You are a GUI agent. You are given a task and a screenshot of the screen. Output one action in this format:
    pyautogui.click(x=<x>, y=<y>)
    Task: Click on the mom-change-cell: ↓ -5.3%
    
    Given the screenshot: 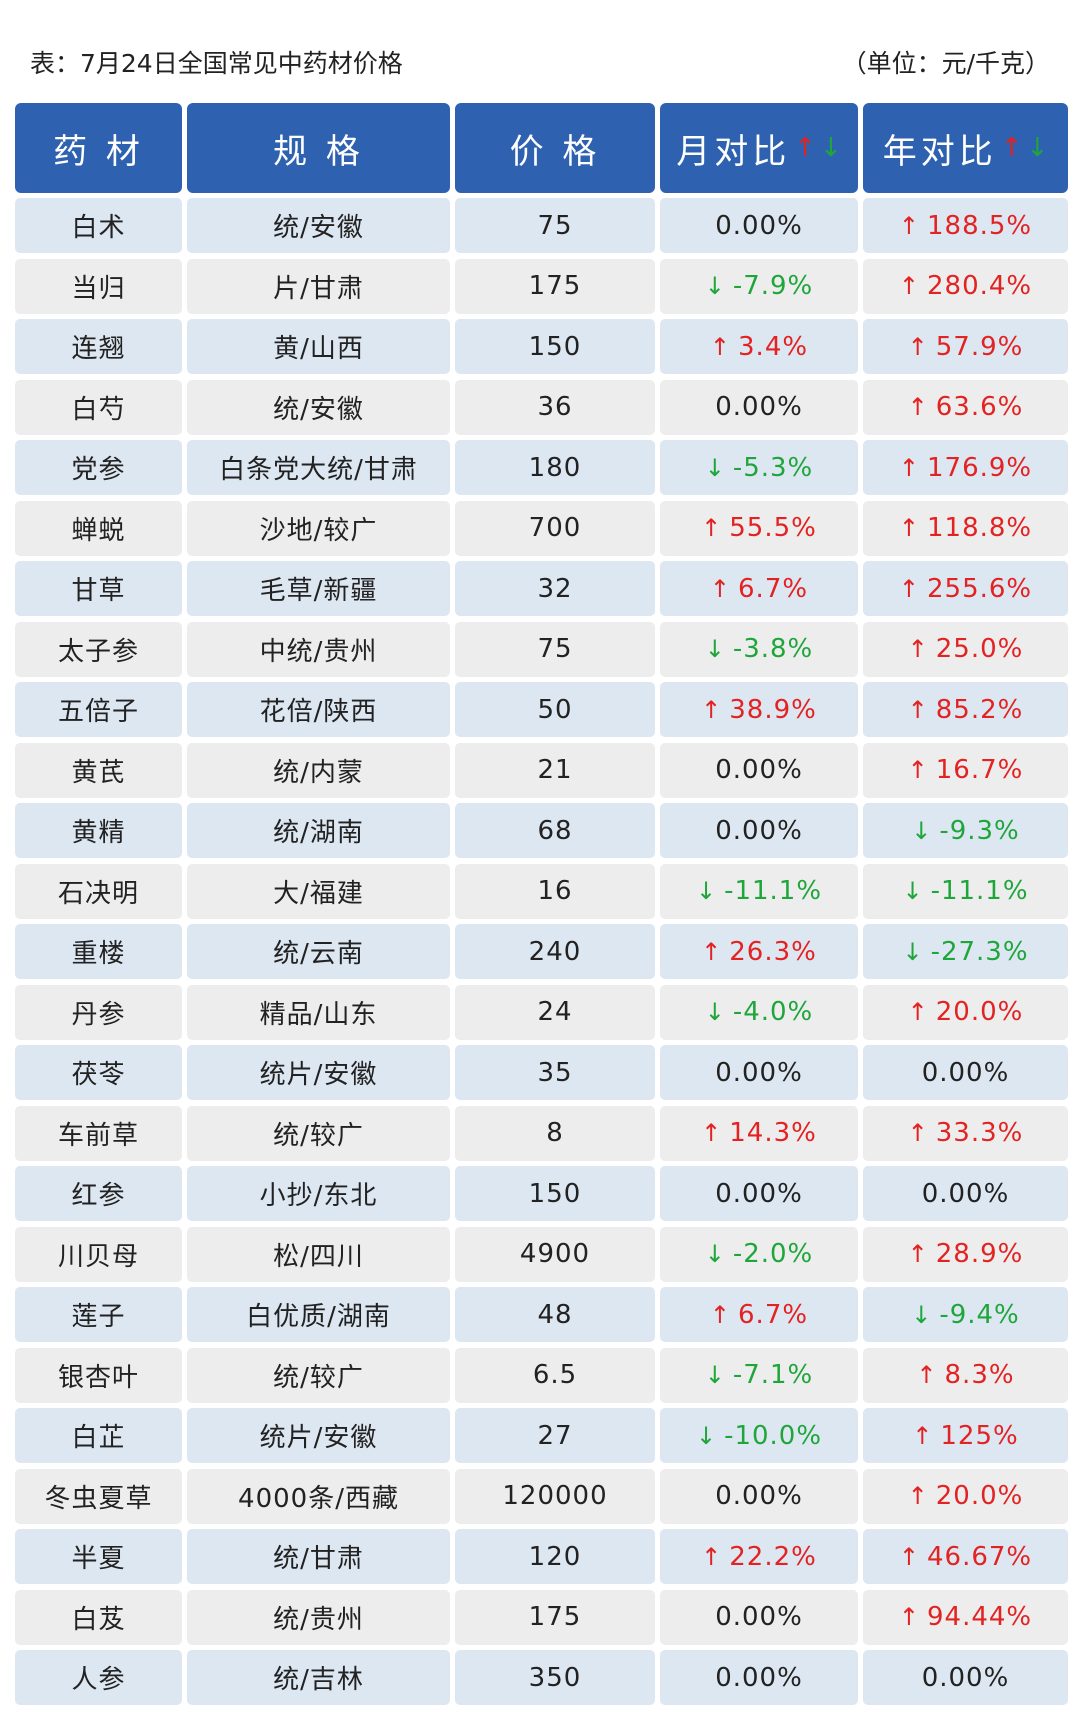 What is the action you would take?
    pyautogui.click(x=759, y=467)
    